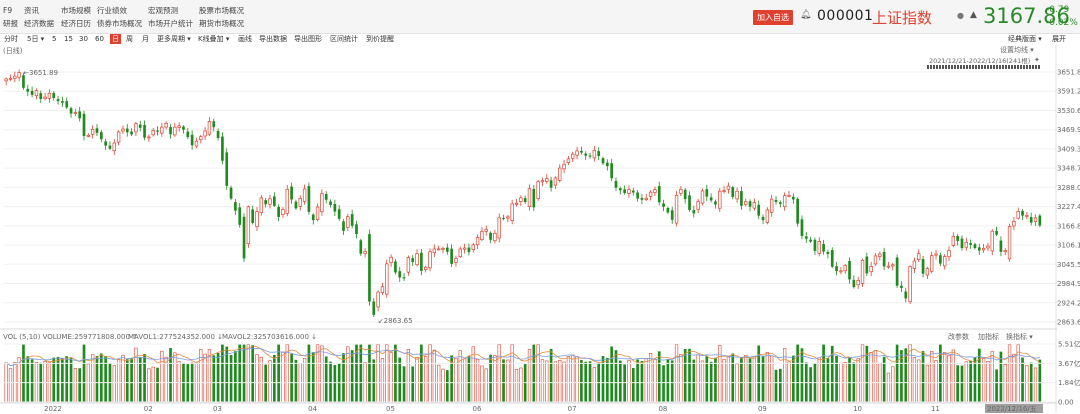 Image resolution: width=1080 pixels, height=414 pixels. I want to click on menu-item-research: 研报, so click(10, 23).